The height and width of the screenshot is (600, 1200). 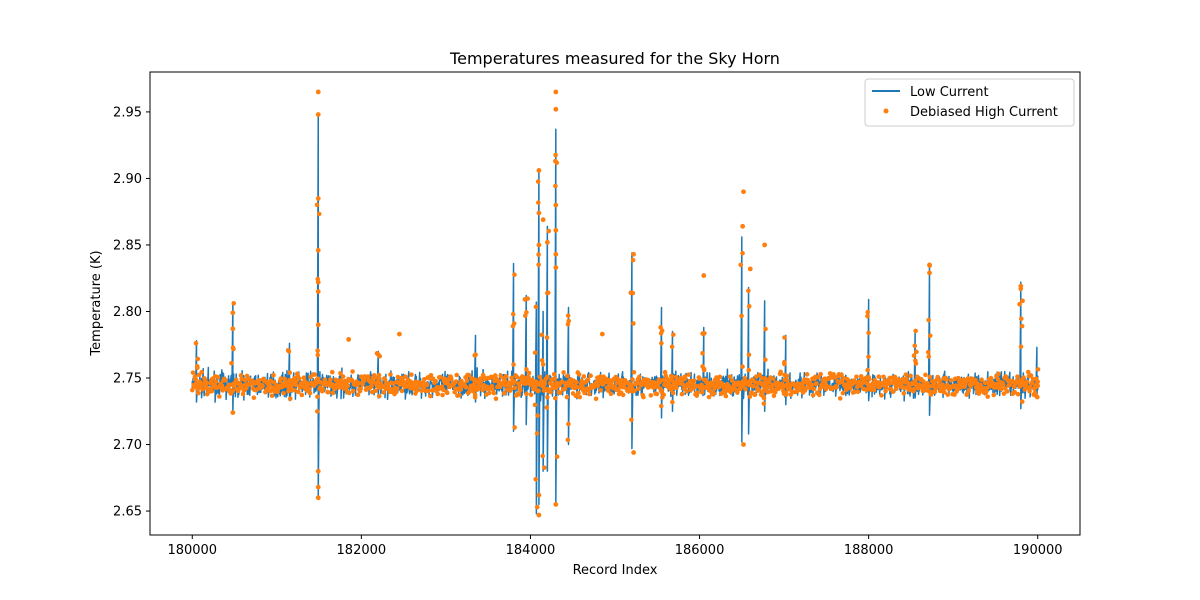 What do you see at coordinates (127, 112) in the screenshot?
I see `y-tick-label: 2.95` at bounding box center [127, 112].